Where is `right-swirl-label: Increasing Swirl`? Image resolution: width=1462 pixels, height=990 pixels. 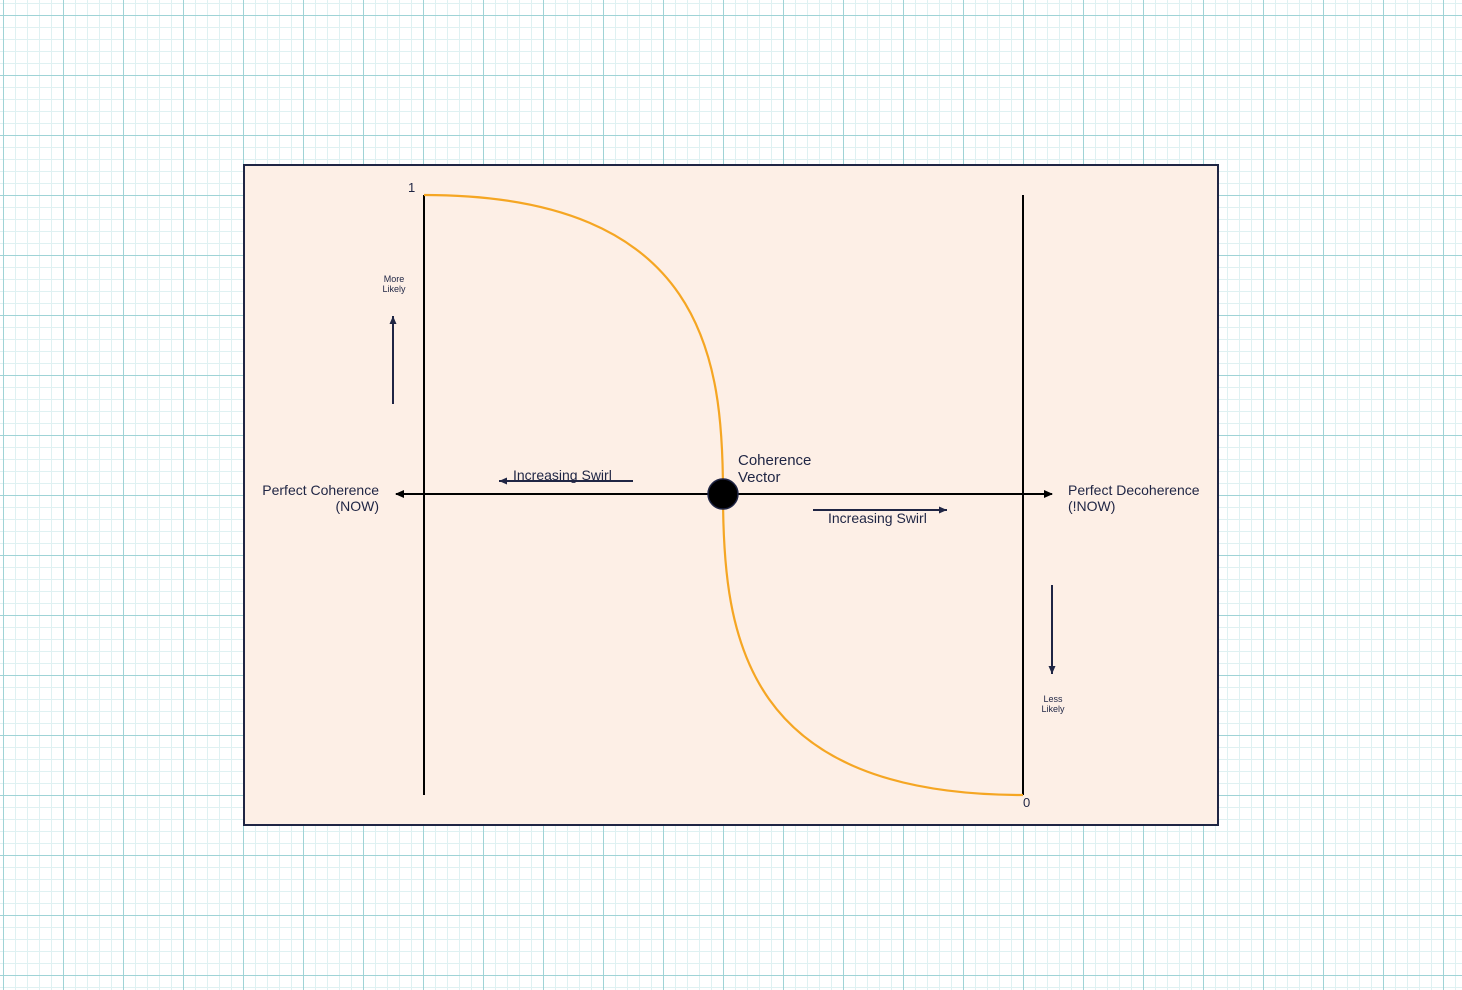
right-swirl-label: Increasing Swirl is located at coordinates (877, 518).